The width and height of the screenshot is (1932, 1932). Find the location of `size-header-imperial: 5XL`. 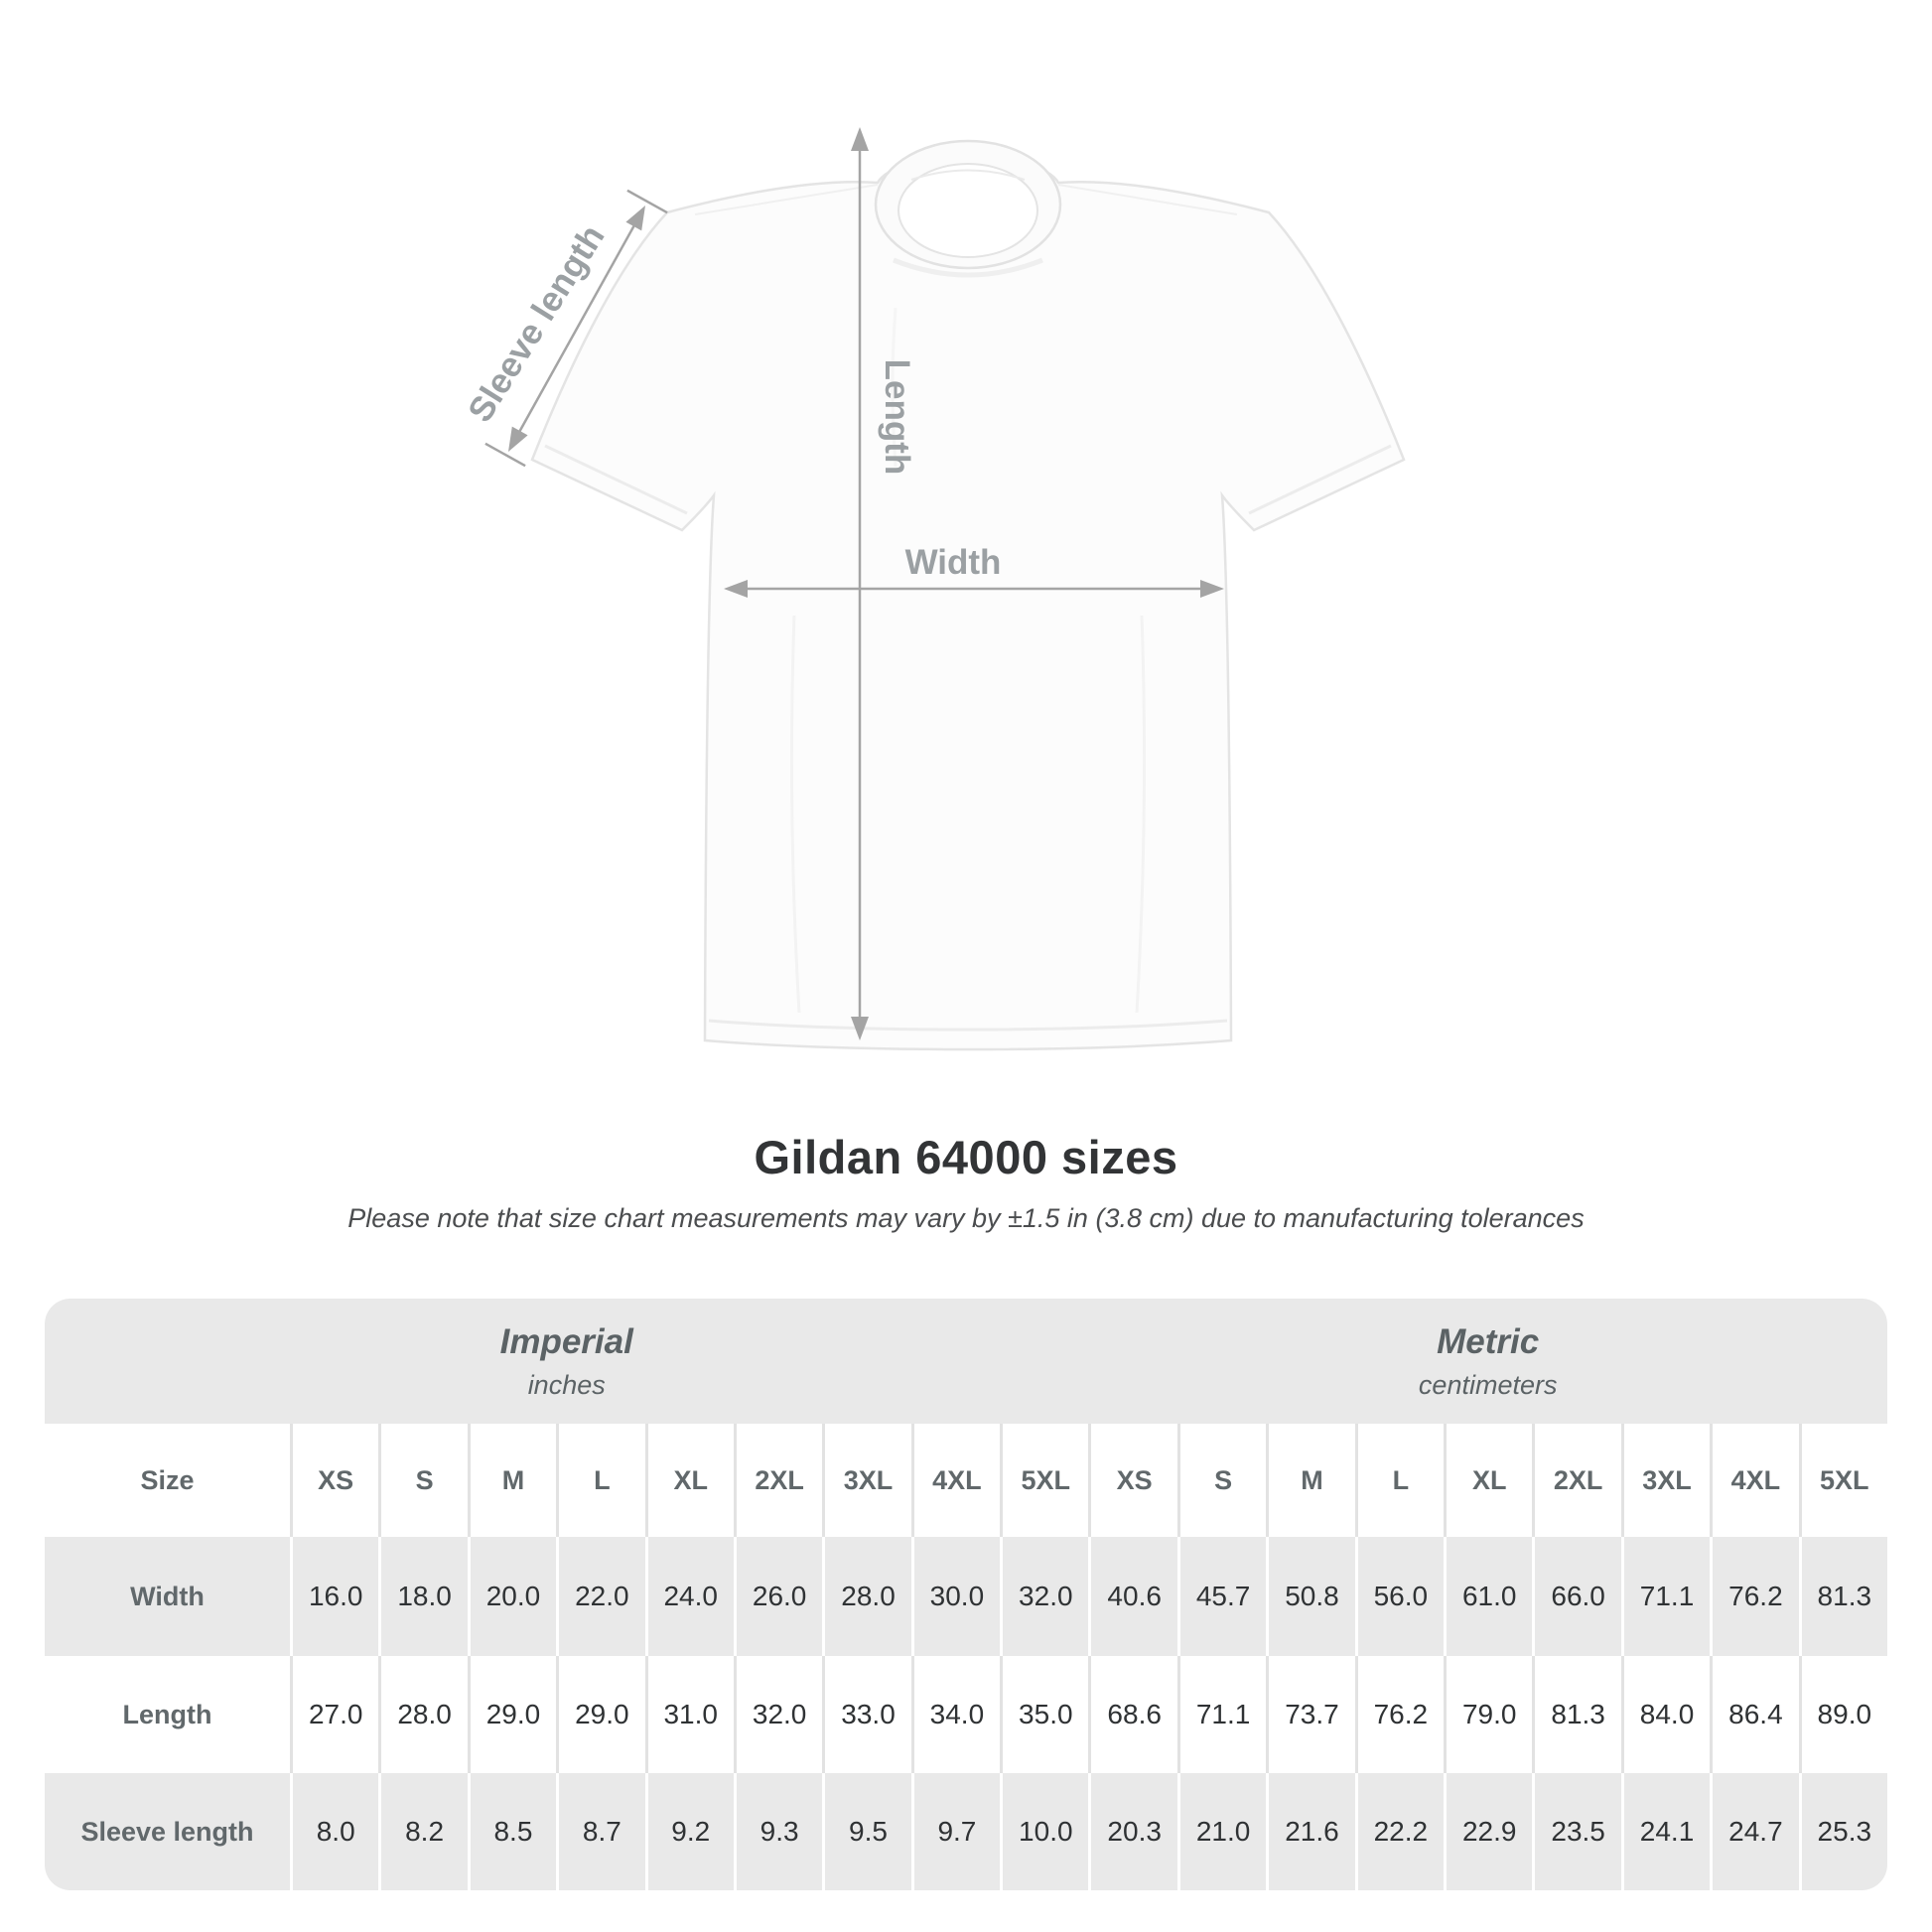

size-header-imperial: 5XL is located at coordinates (1044, 1480).